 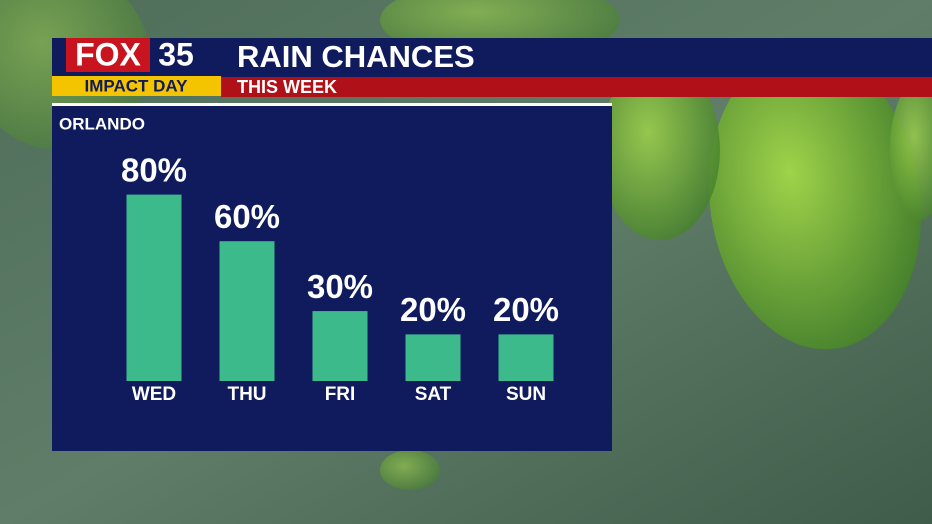 What do you see at coordinates (247, 216) in the screenshot?
I see `value-label: 60%` at bounding box center [247, 216].